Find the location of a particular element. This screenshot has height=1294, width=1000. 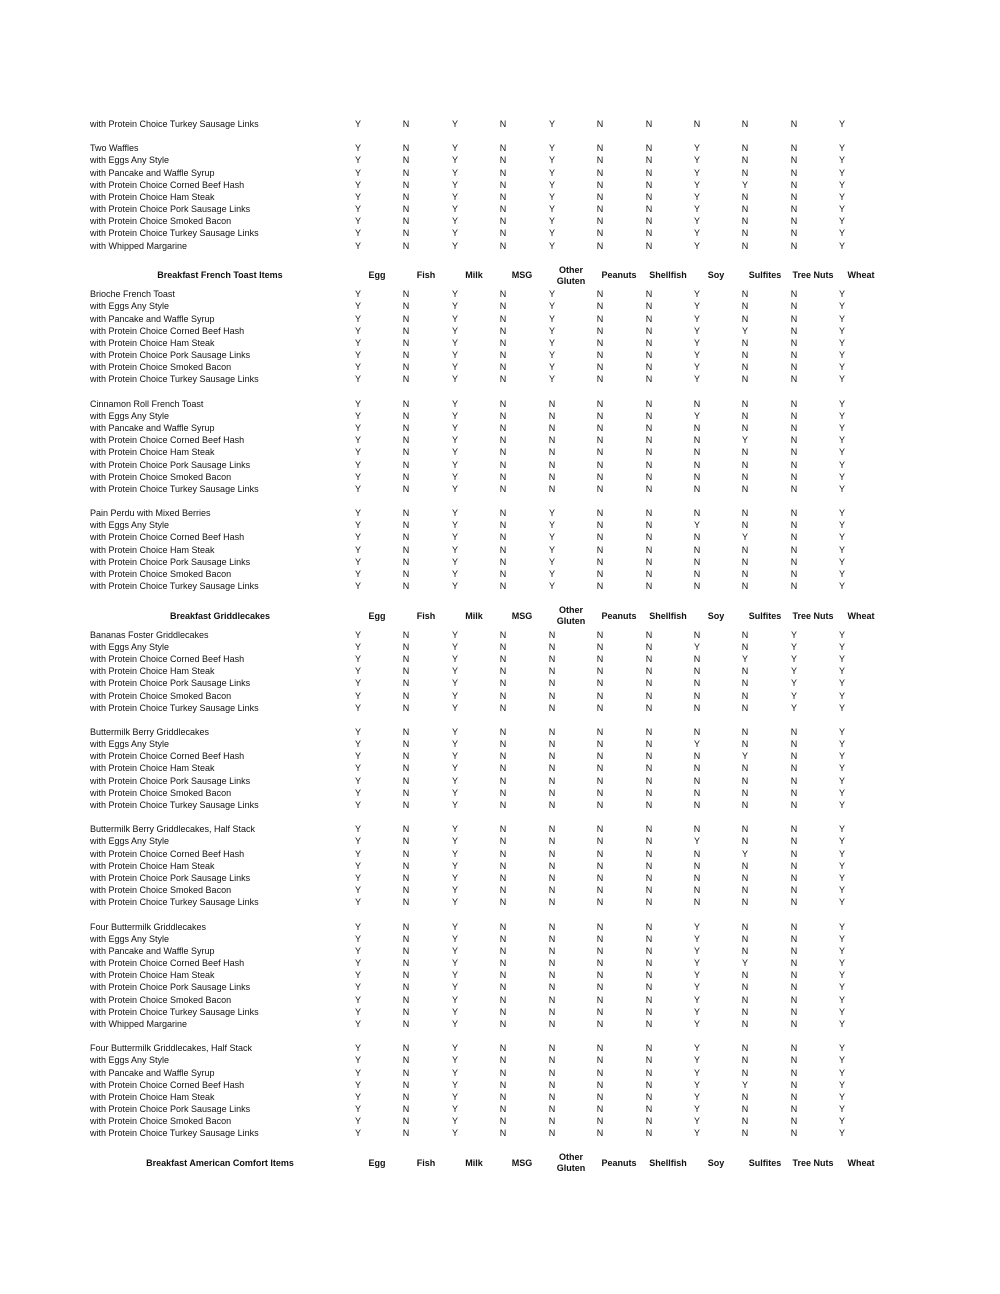

item-name: with Eggs Any Style is located at coordinates (130, 415).